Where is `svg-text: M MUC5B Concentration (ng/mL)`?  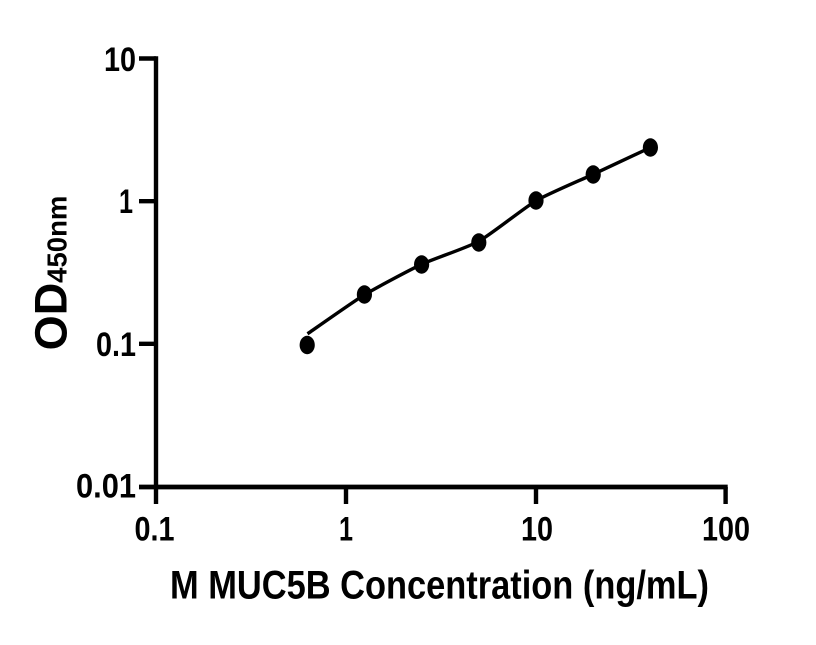 svg-text: M MUC5B Concentration (ng/mL) is located at coordinates (439, 586).